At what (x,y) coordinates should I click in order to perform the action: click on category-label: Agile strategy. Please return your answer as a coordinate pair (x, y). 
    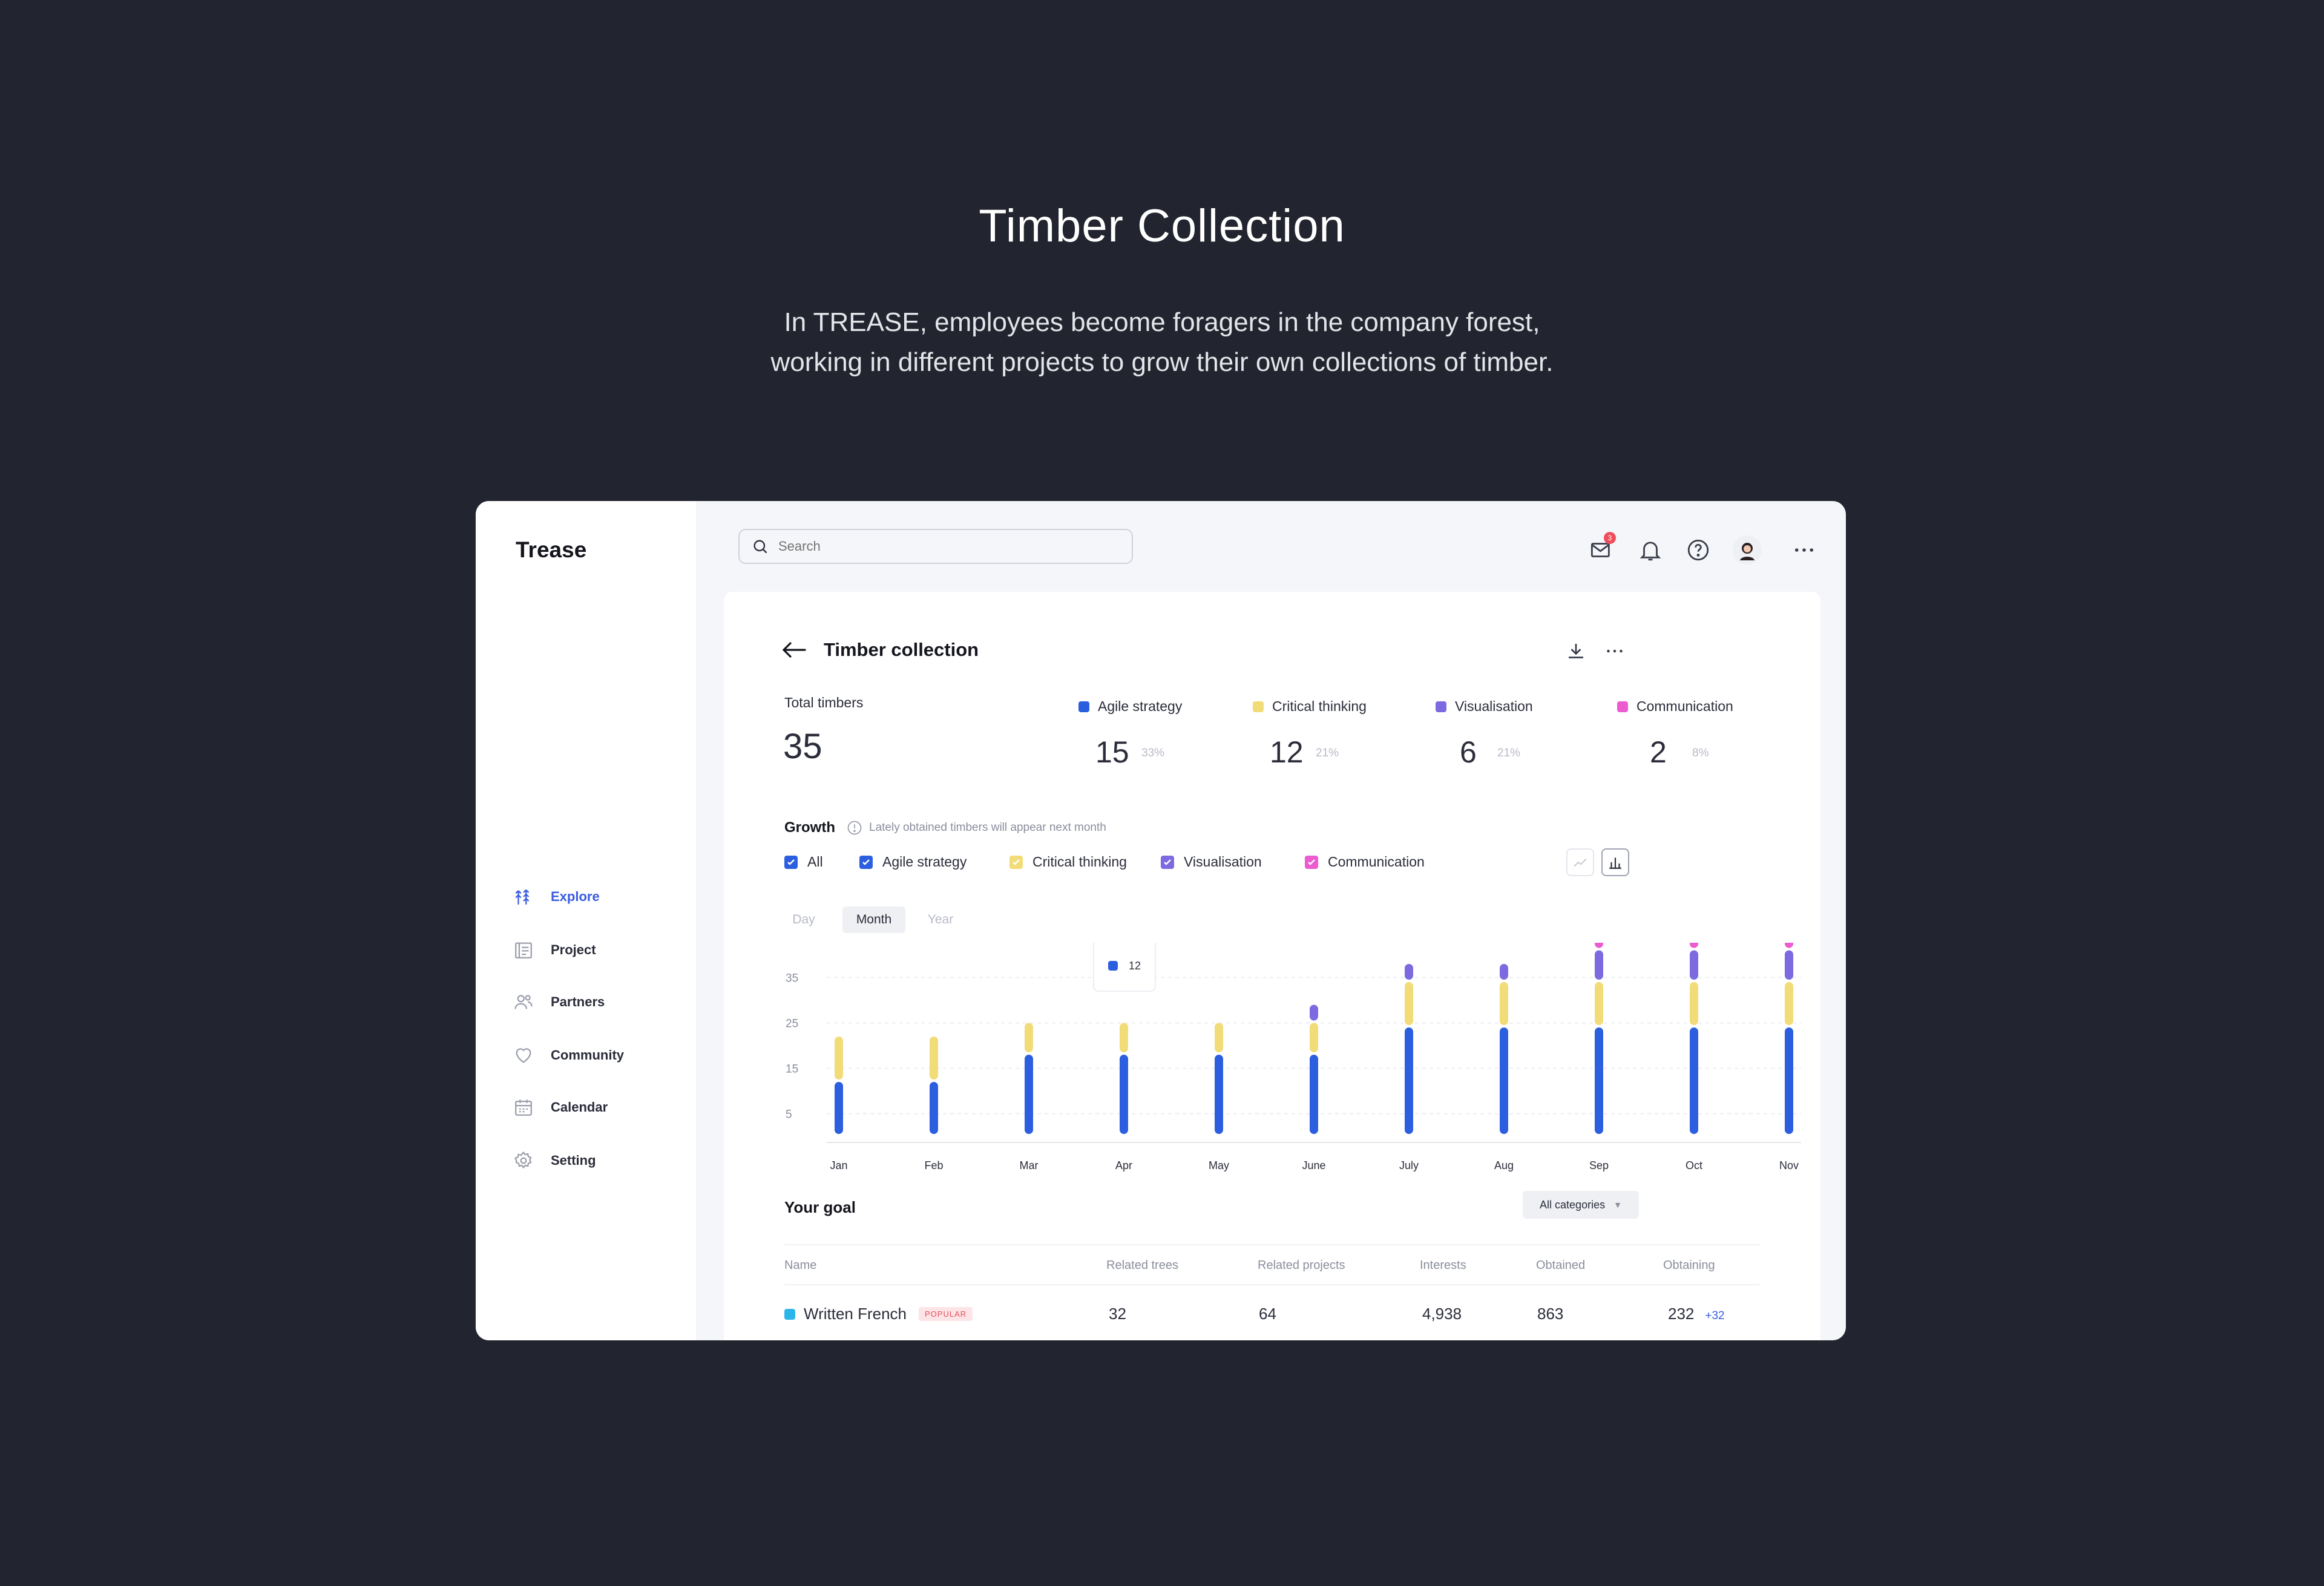
    Looking at the image, I should click on (1140, 706).